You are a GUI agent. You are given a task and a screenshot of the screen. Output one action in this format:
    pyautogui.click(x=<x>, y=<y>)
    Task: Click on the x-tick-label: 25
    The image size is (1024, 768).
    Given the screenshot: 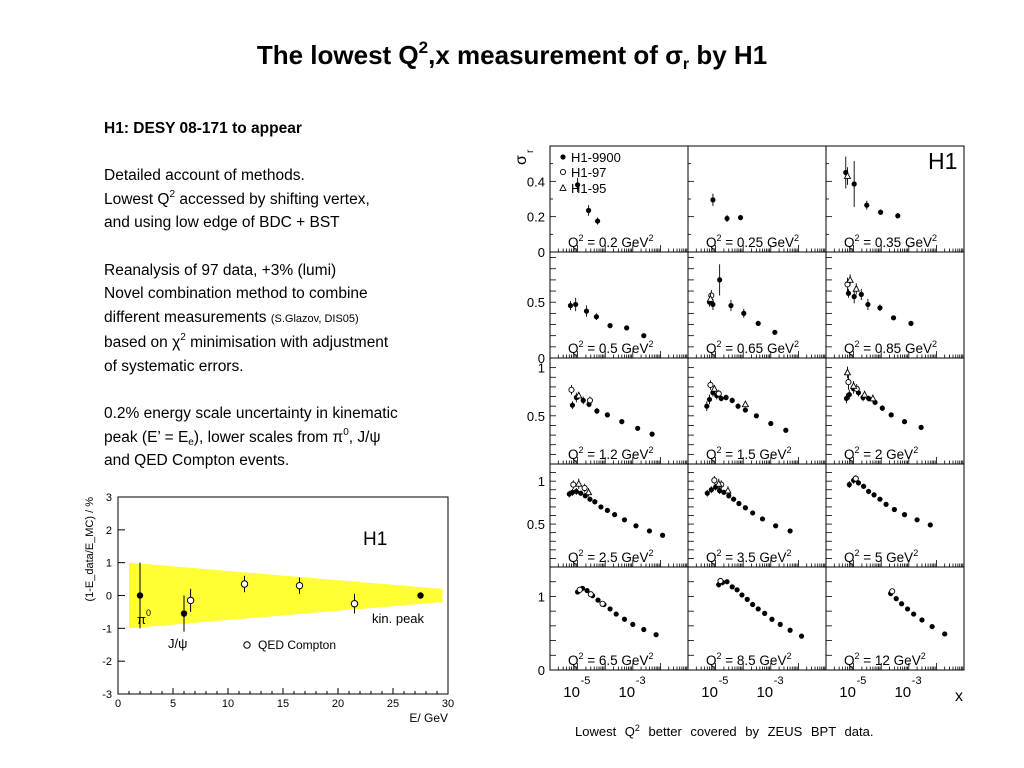 What is the action you would take?
    pyautogui.click(x=393, y=704)
    